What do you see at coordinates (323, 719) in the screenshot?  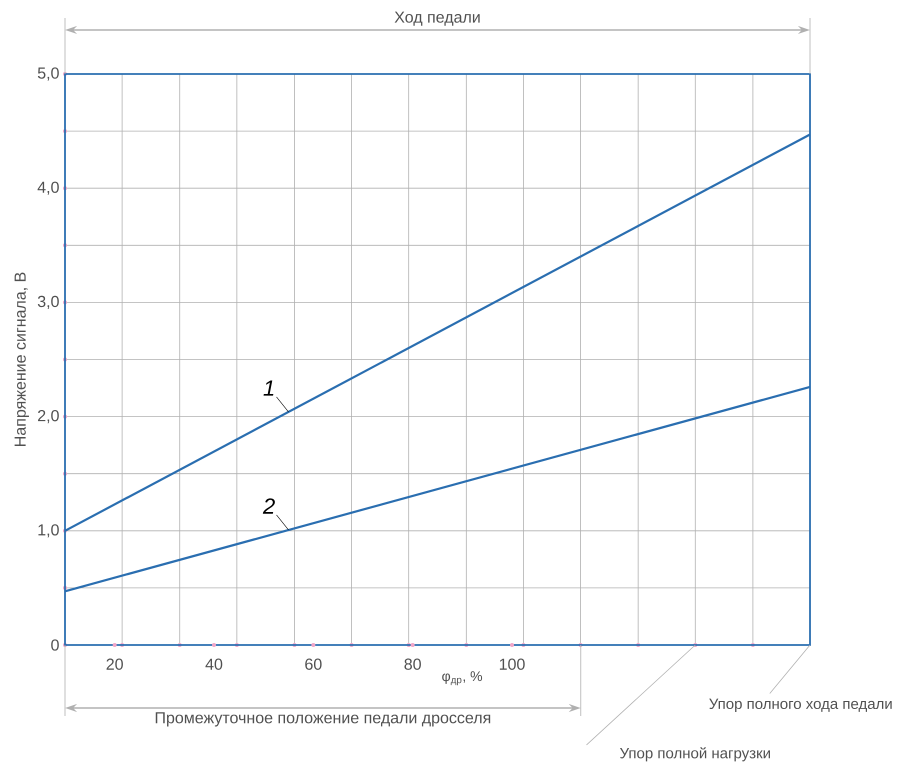 I see `text: Промежуточное положение педали дросселя` at bounding box center [323, 719].